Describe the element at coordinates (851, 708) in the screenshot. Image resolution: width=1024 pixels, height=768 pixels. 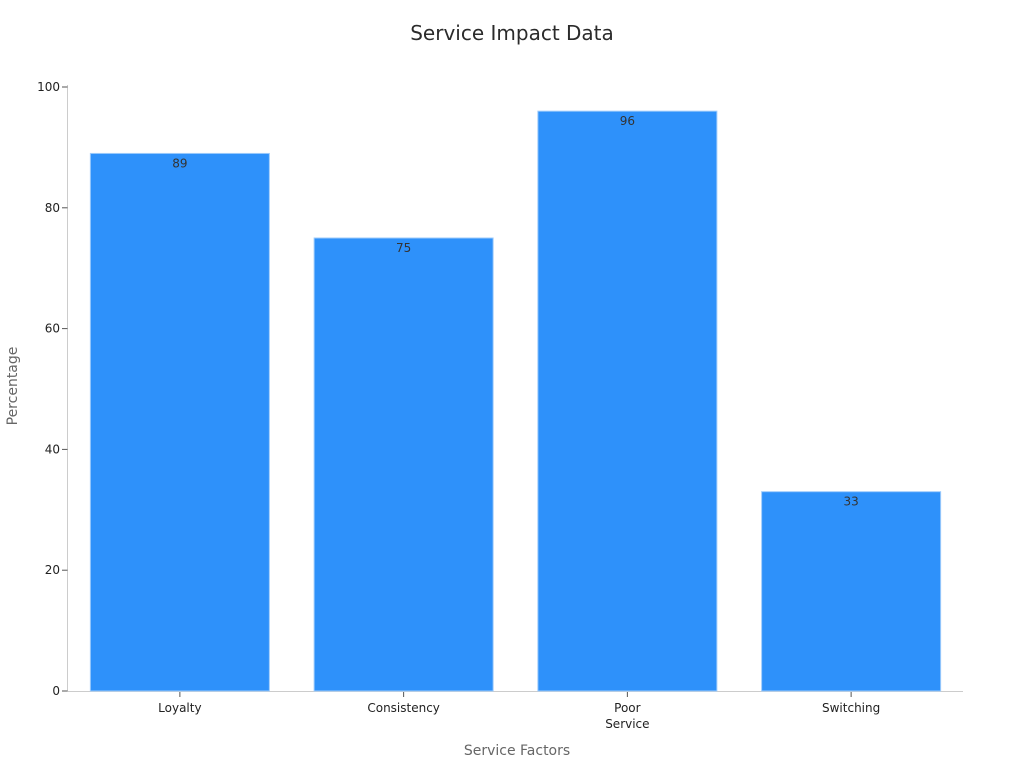
I see `x-tick-label: Switching` at that location.